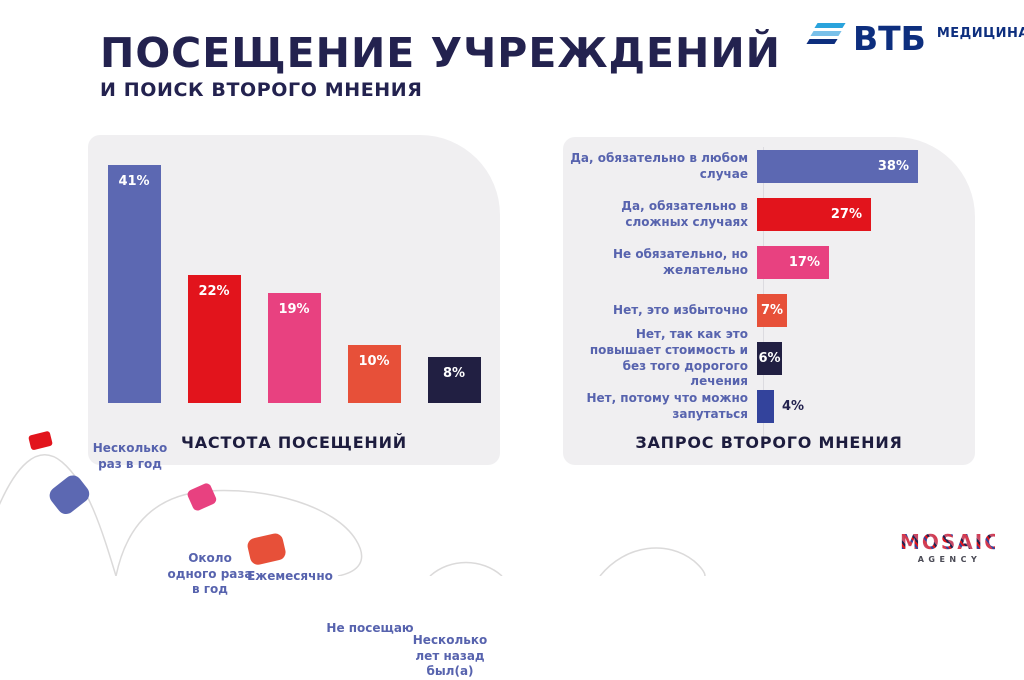 The image size is (1024, 680). I want to click on bar: 19%, so click(294, 348).